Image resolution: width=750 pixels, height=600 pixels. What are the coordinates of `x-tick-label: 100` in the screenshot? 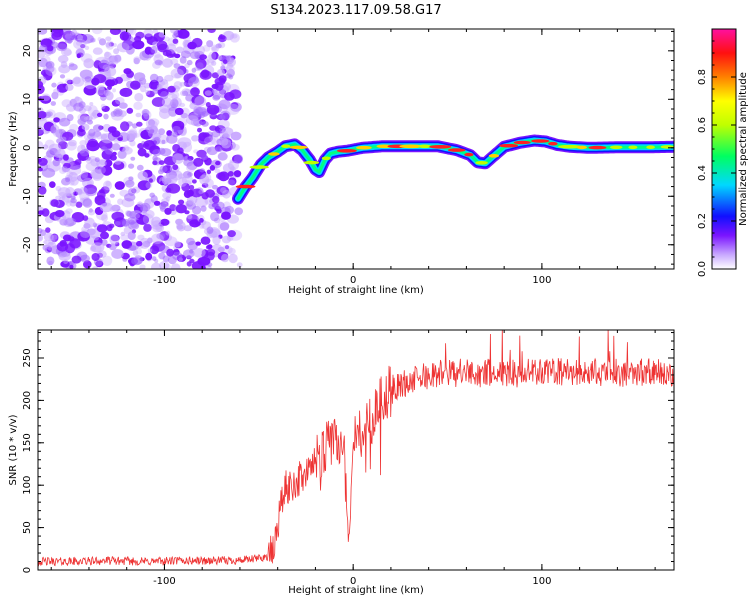 It's located at (541, 280).